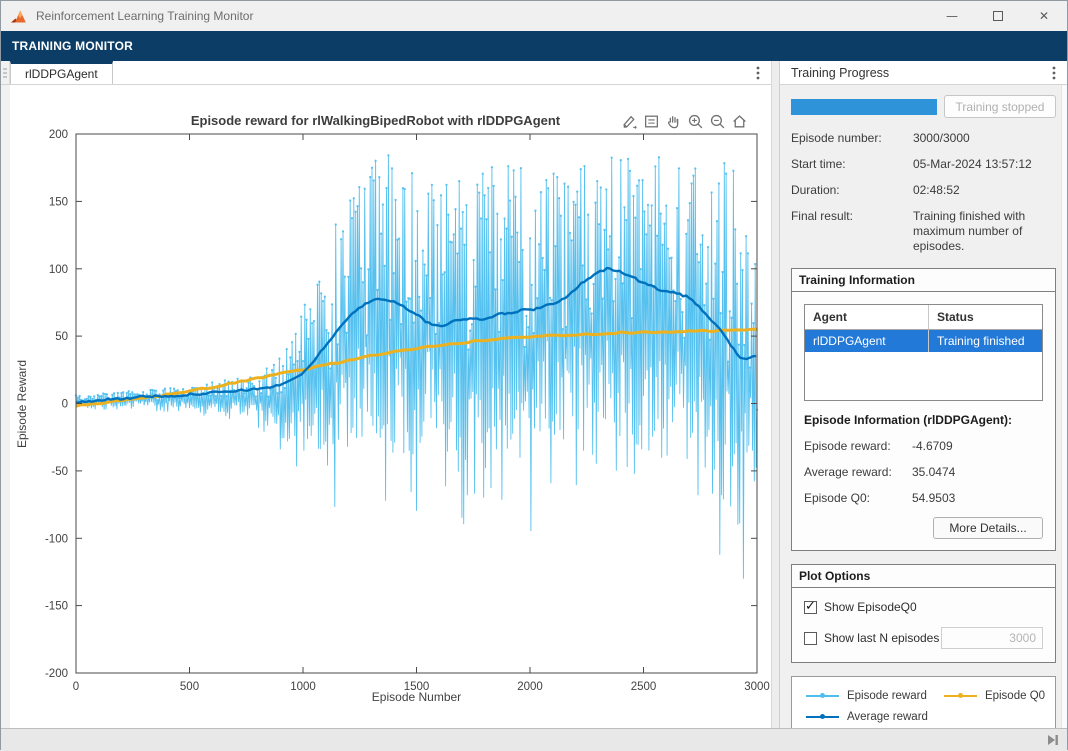 The image size is (1068, 751). I want to click on episode-number-label: Episode number:, so click(836, 138).